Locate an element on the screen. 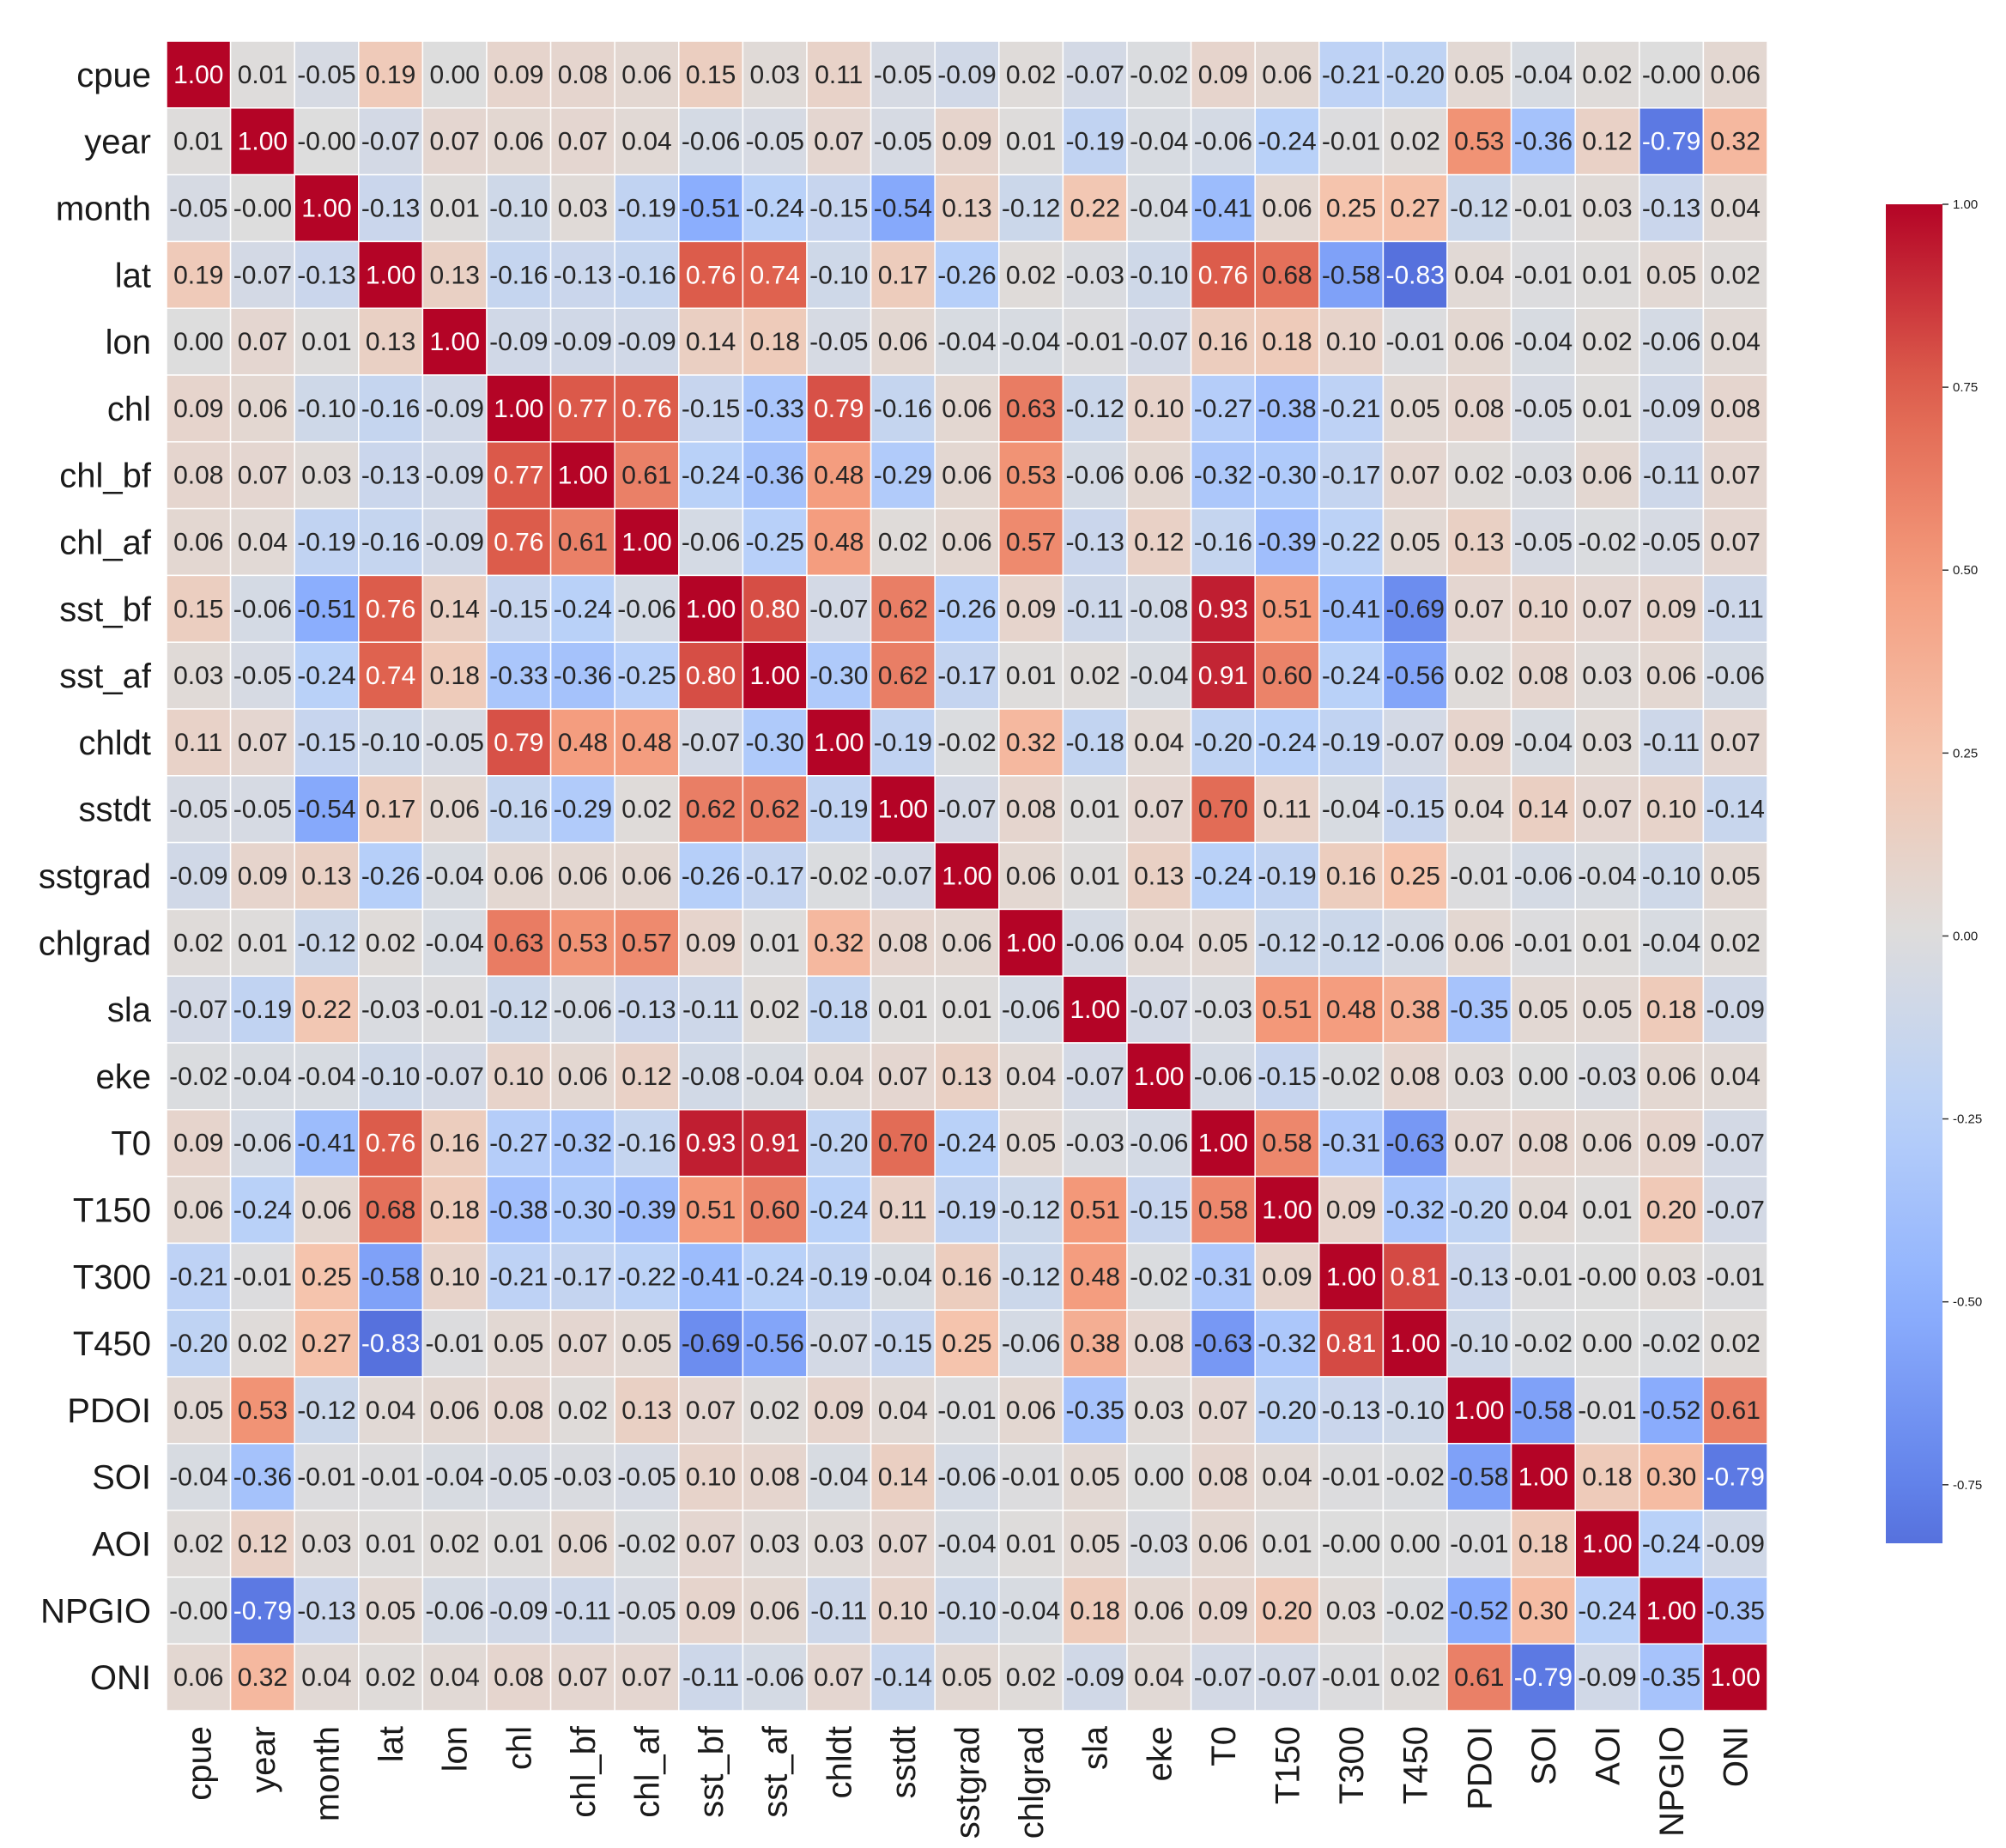 This screenshot has width=2006, height=1848. cell-value-label: -0.16 is located at coordinates (518, 810).